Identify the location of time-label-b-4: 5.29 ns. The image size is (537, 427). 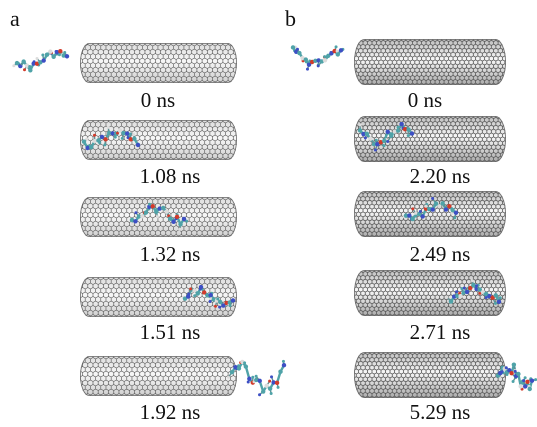
(440, 412).